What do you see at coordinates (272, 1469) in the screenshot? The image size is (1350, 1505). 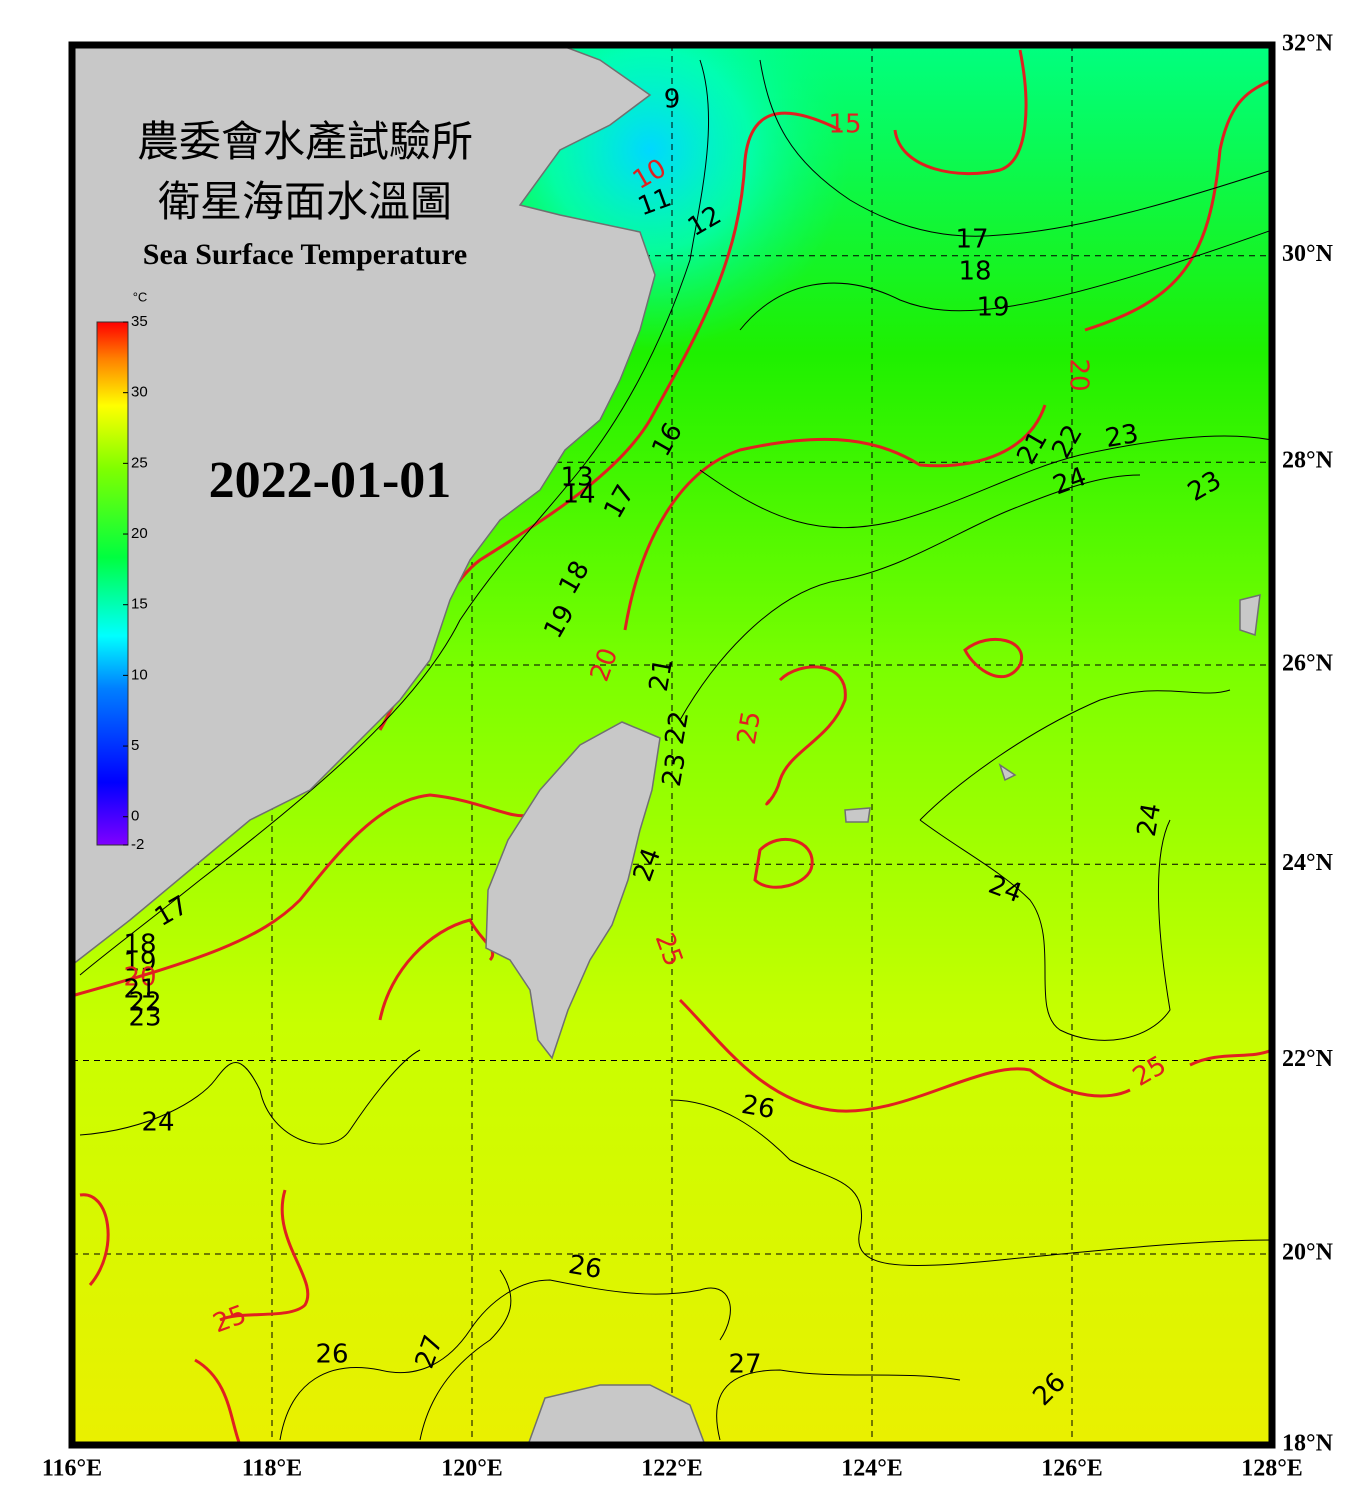 I see `x-tick-label: 118°E` at bounding box center [272, 1469].